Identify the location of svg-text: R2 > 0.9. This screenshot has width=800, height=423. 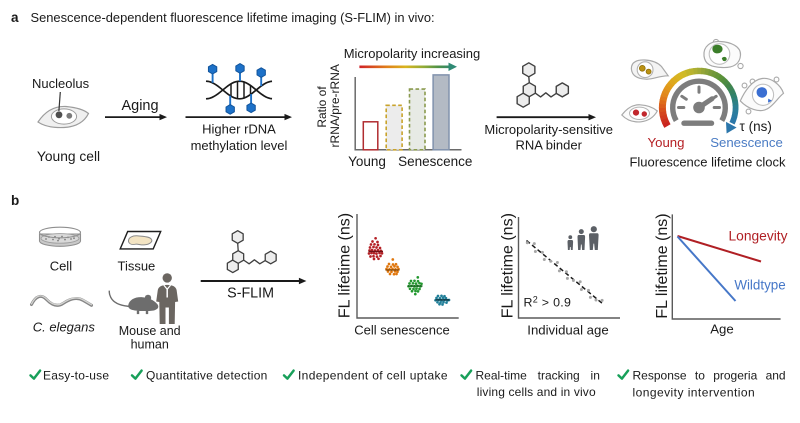
(548, 301).